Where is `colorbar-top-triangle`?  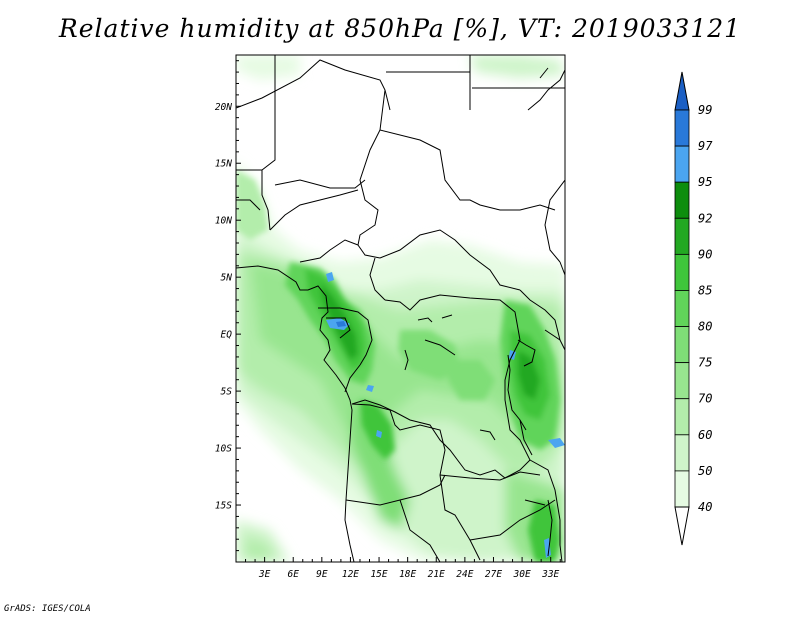
colorbar-top-triangle is located at coordinates (682, 91).